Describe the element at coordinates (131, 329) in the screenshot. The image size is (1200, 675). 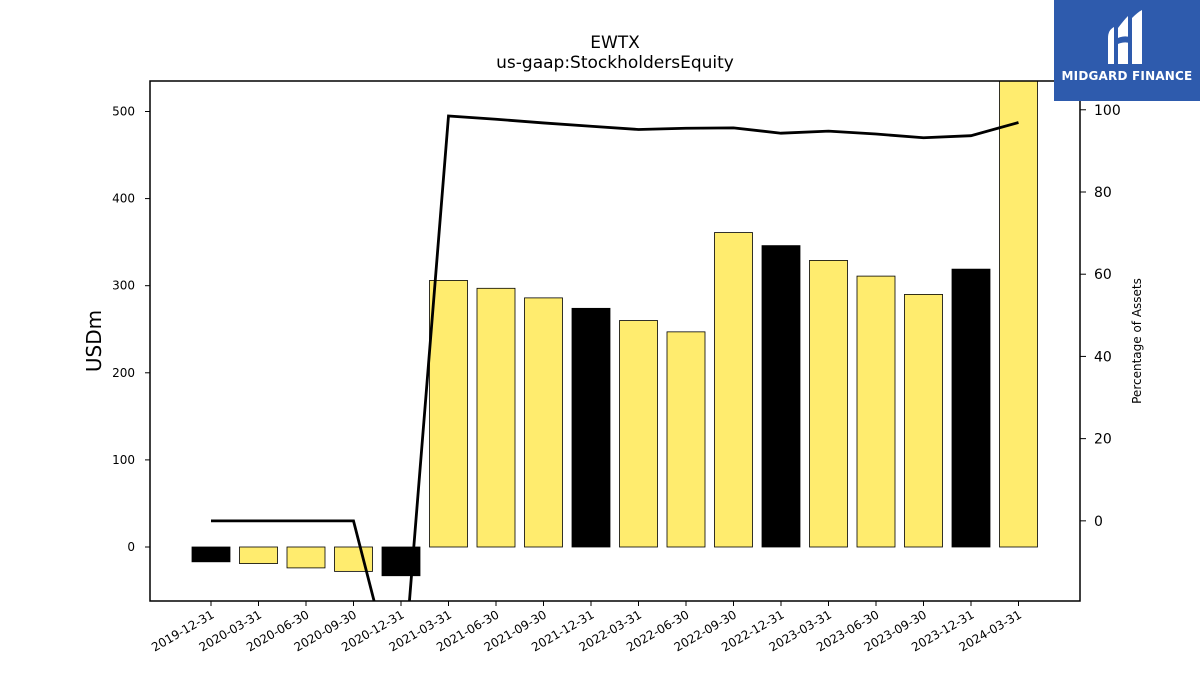
I see `y-axis: 0 100 200 300 400 500` at that location.